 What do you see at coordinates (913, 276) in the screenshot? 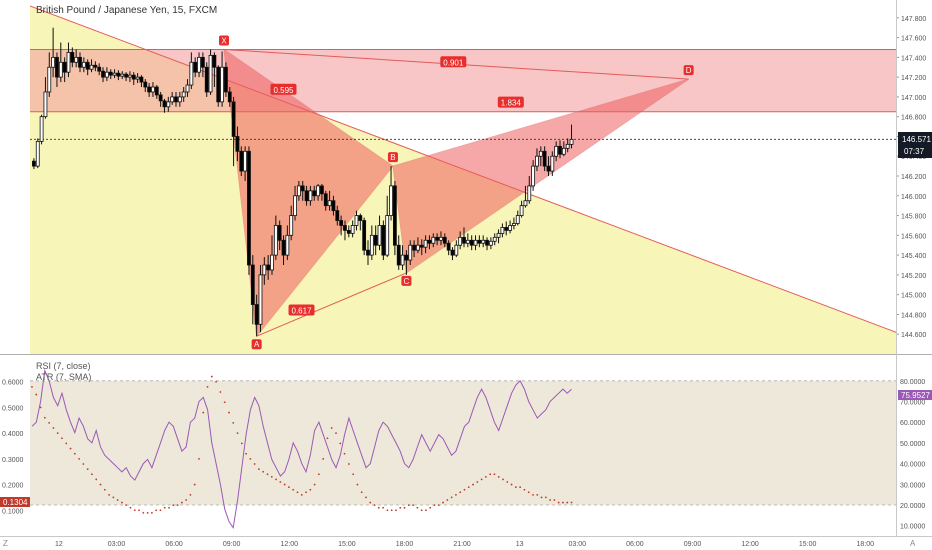
I see `price-tick-label: 145.200` at bounding box center [913, 276].